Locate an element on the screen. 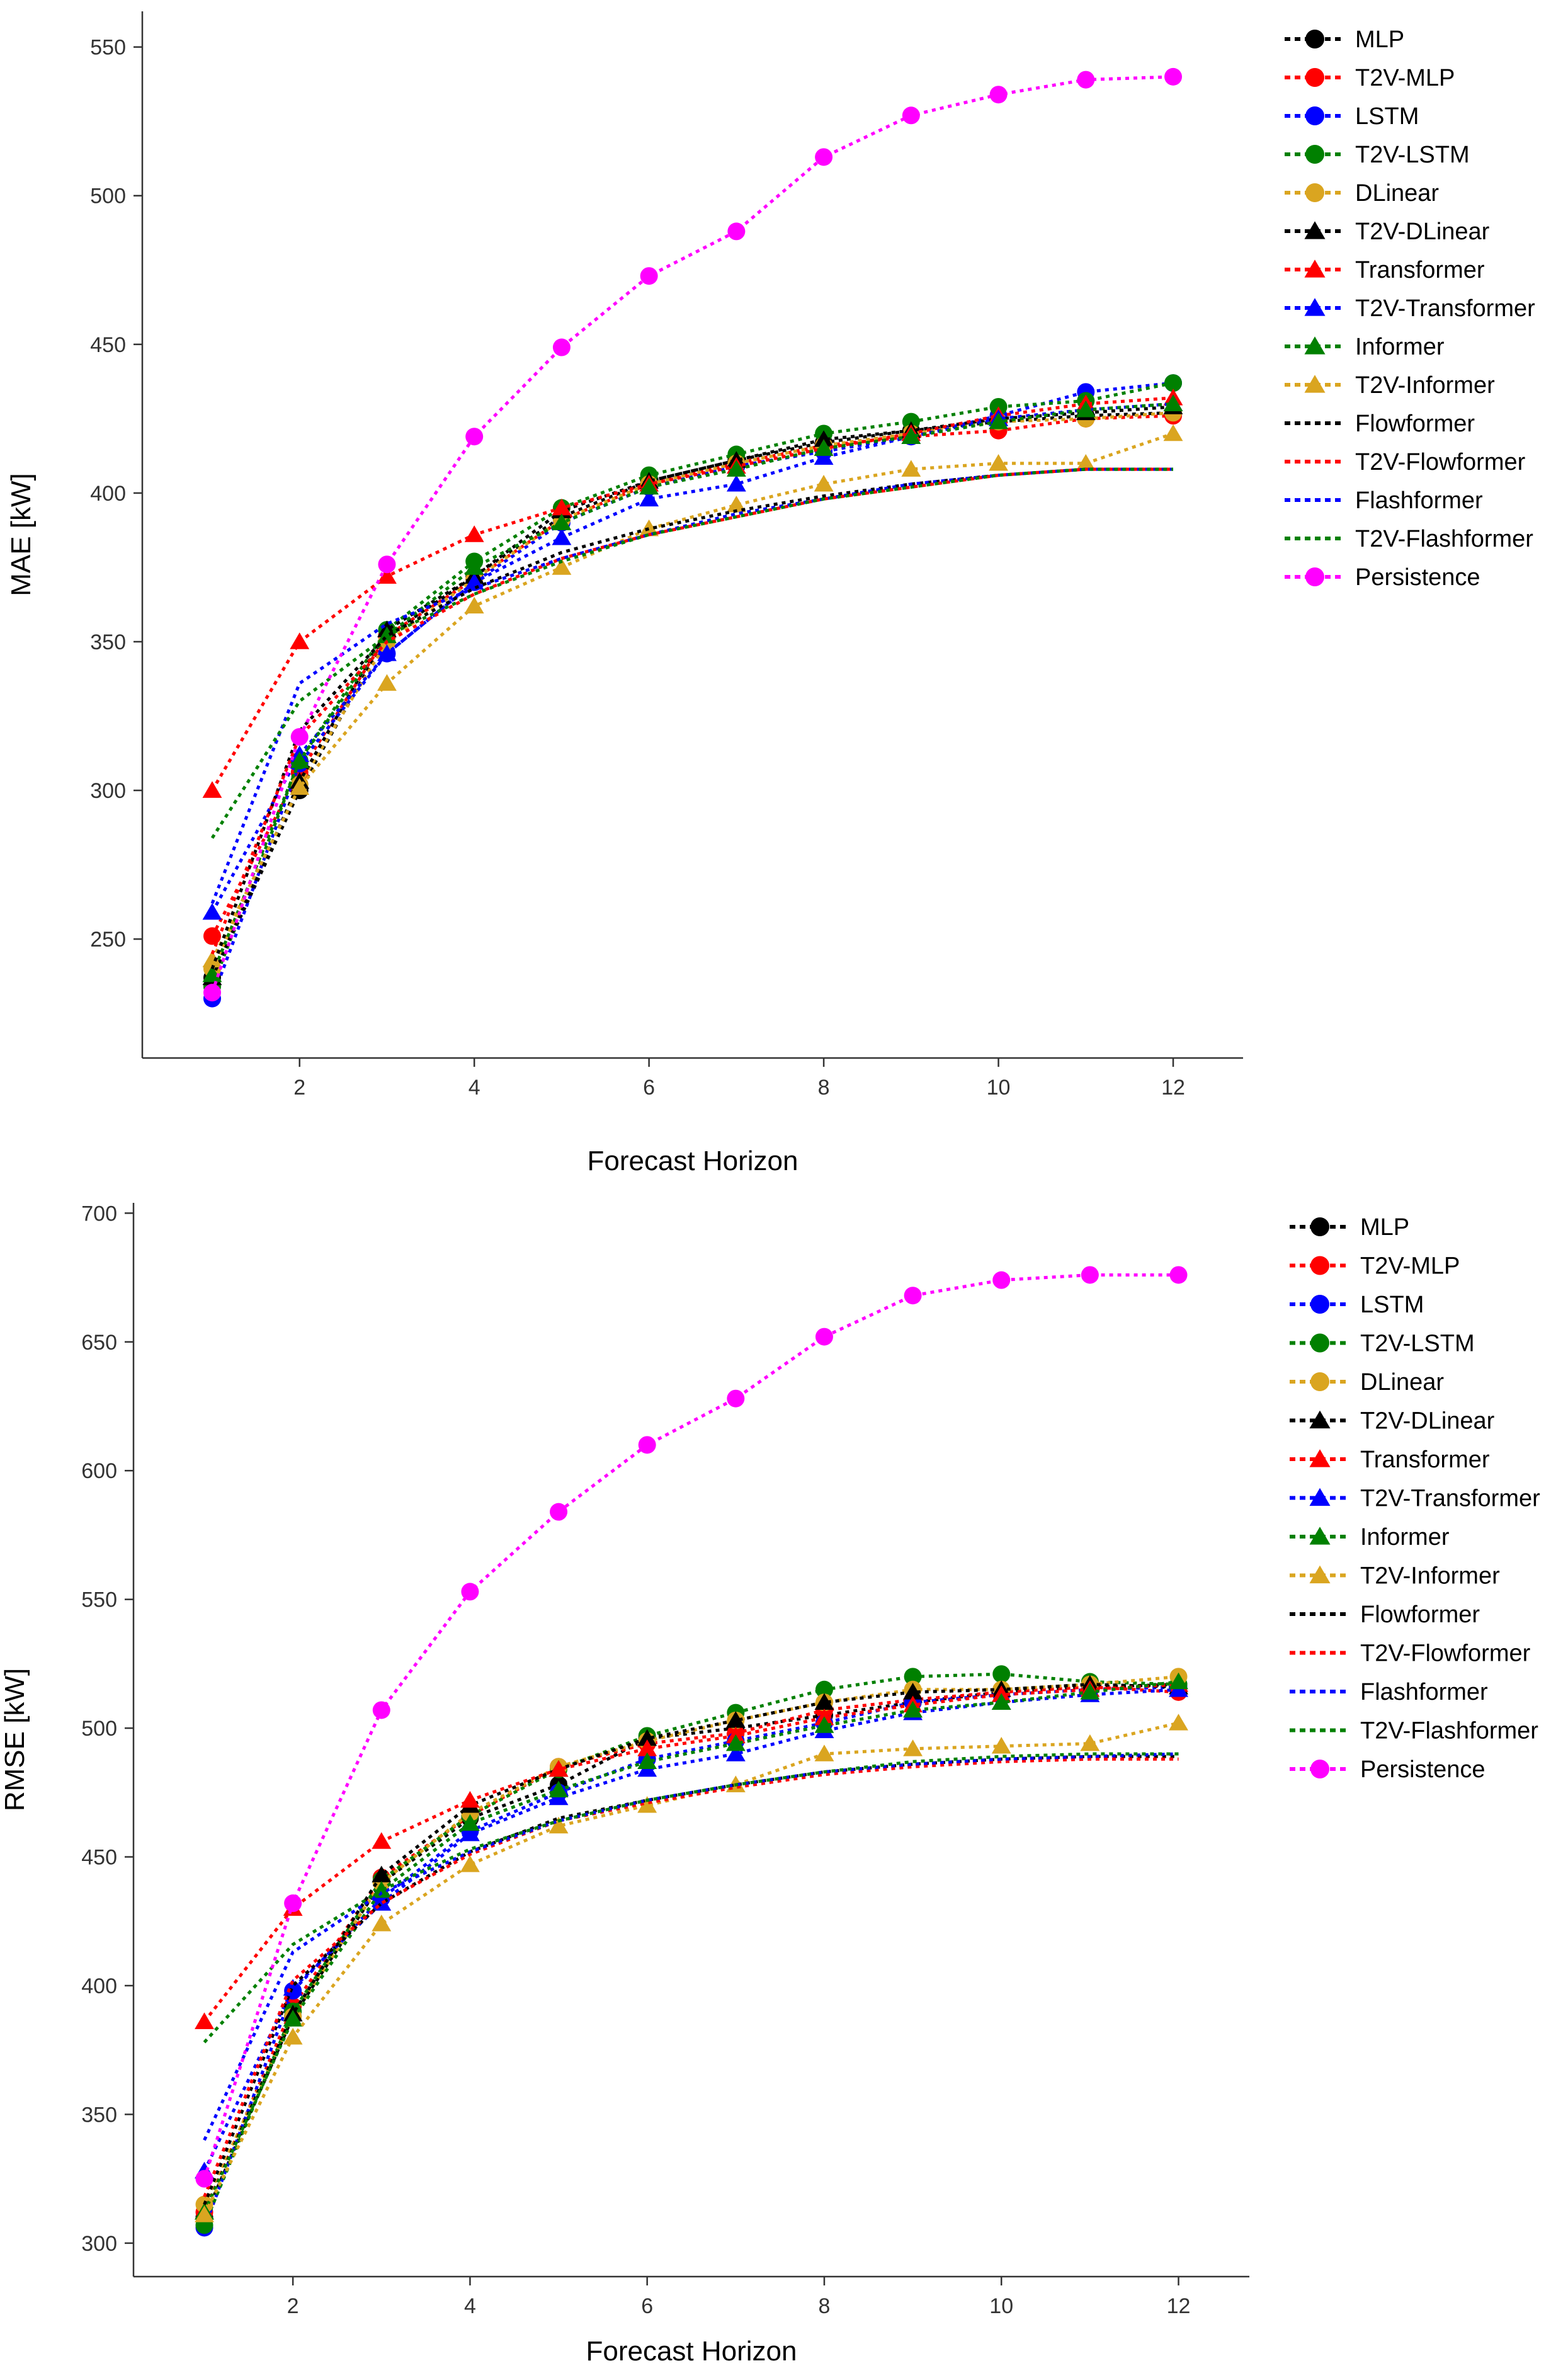 This screenshot has height=2378, width=1568. legend-label: T2V-Flowformer is located at coordinates (1440, 462).